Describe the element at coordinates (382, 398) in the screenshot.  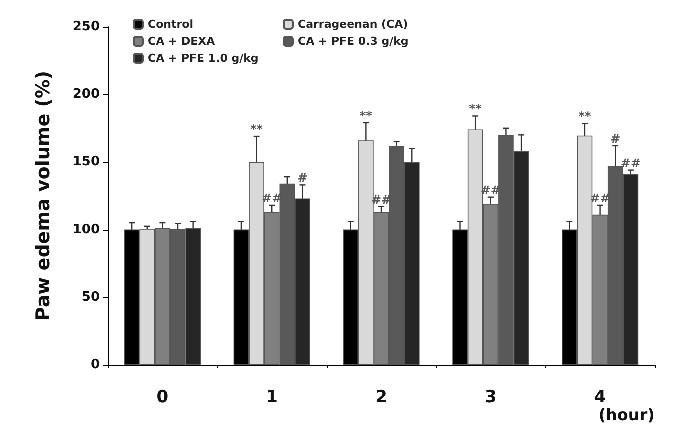
I see `x-tick-label: 2` at that location.